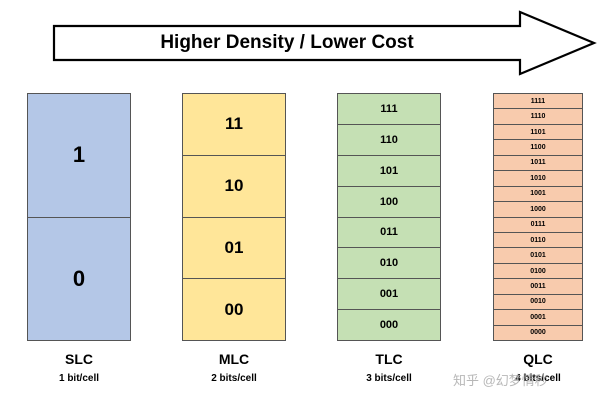 This screenshot has width=600, height=404. What do you see at coordinates (538, 272) in the screenshot?
I see `qlc-cell: 0100` at bounding box center [538, 272].